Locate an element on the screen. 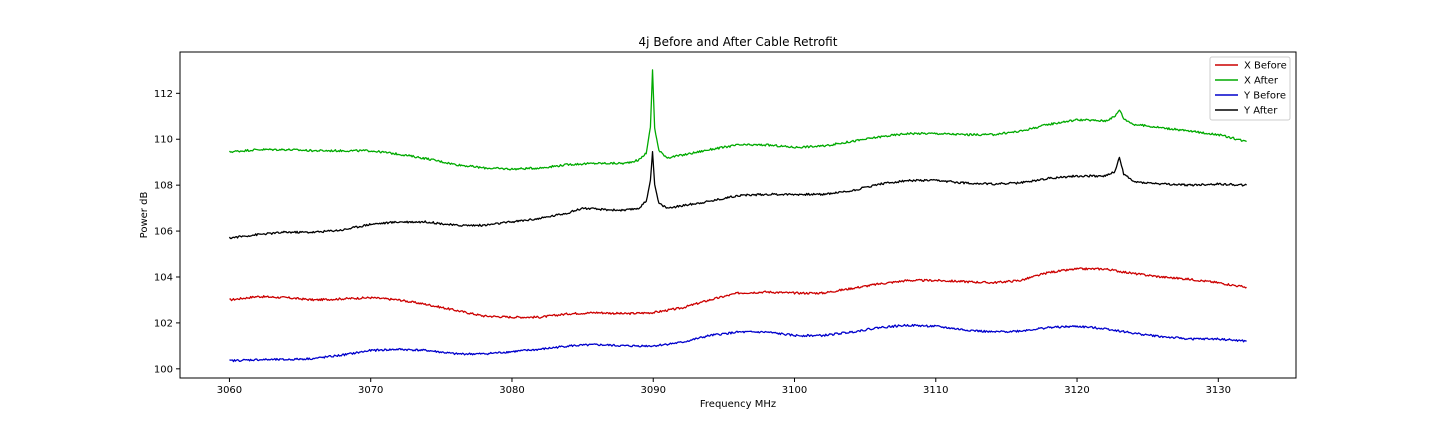 The height and width of the screenshot is (432, 1440). series-line-x-before is located at coordinates (738, 293).